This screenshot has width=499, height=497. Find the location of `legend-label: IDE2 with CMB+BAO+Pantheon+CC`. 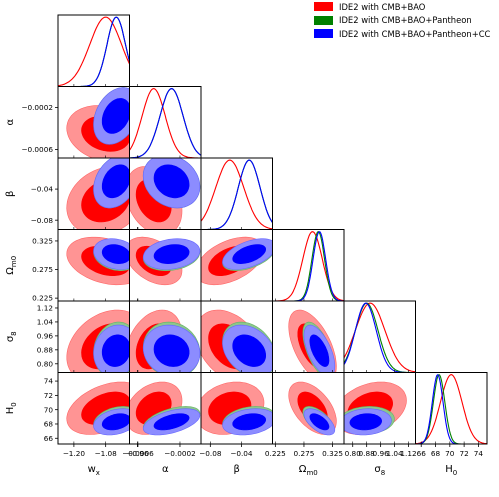

legend-label: IDE2 with CMB+BAO+Pantheon+CC is located at coordinates (415, 33).